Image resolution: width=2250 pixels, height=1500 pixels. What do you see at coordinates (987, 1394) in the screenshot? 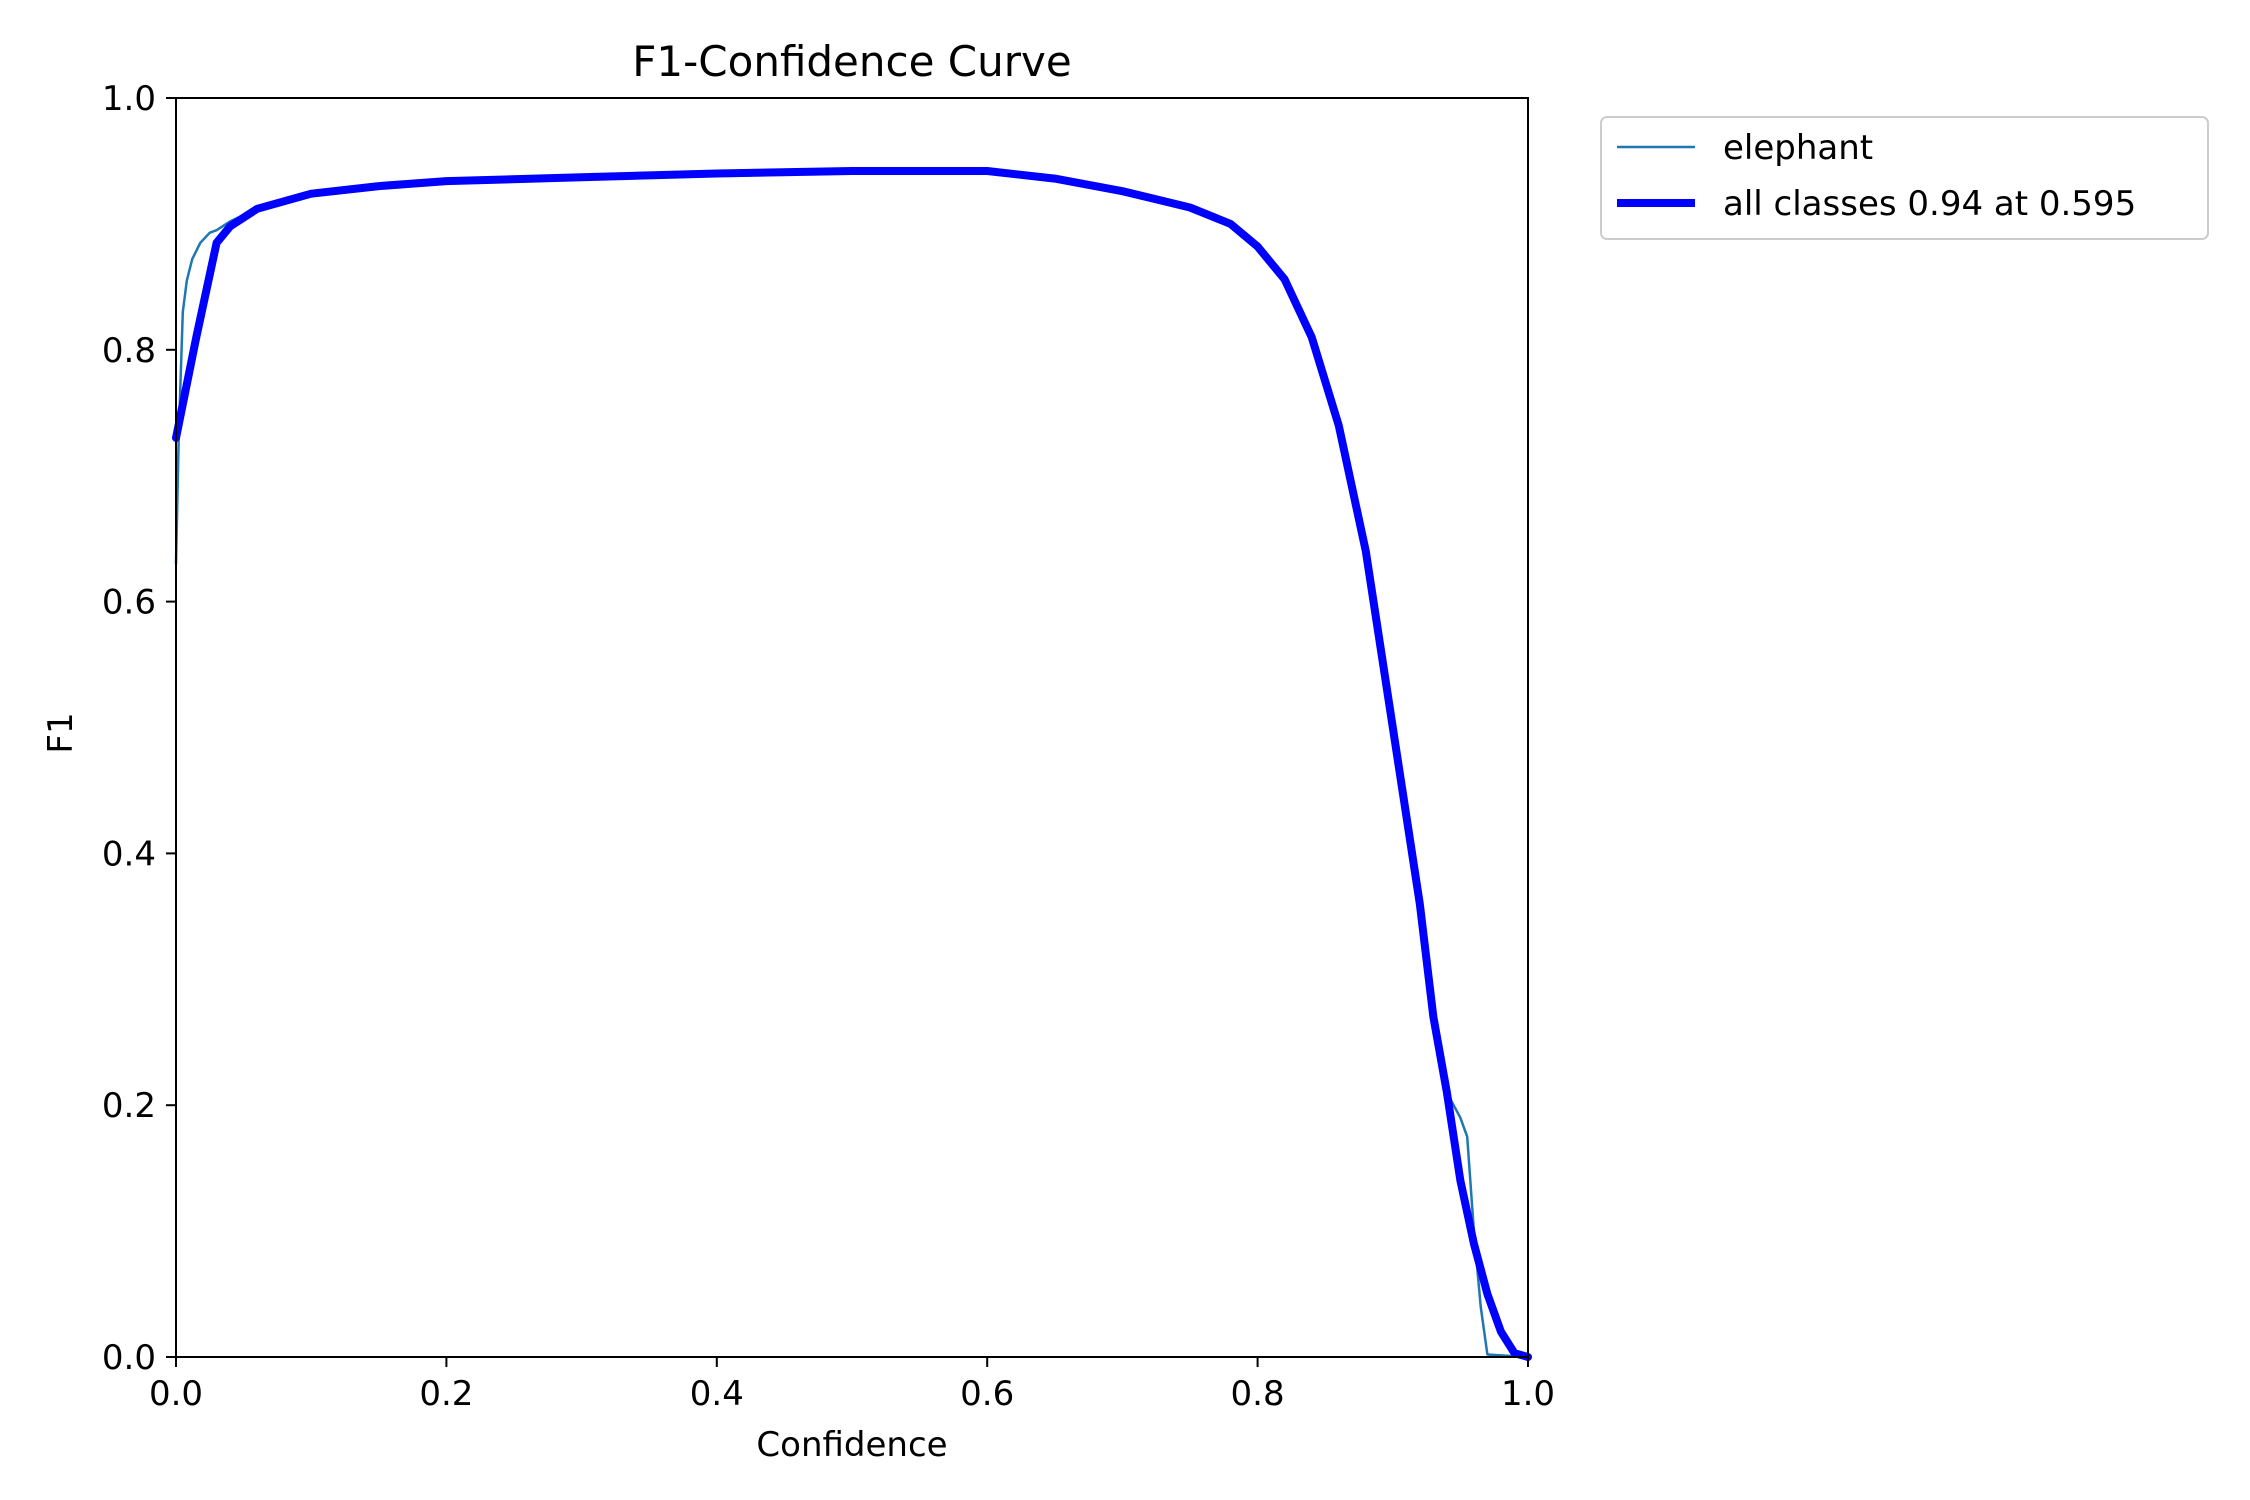
I see `x-tick-label: 0.6` at bounding box center [987, 1394].